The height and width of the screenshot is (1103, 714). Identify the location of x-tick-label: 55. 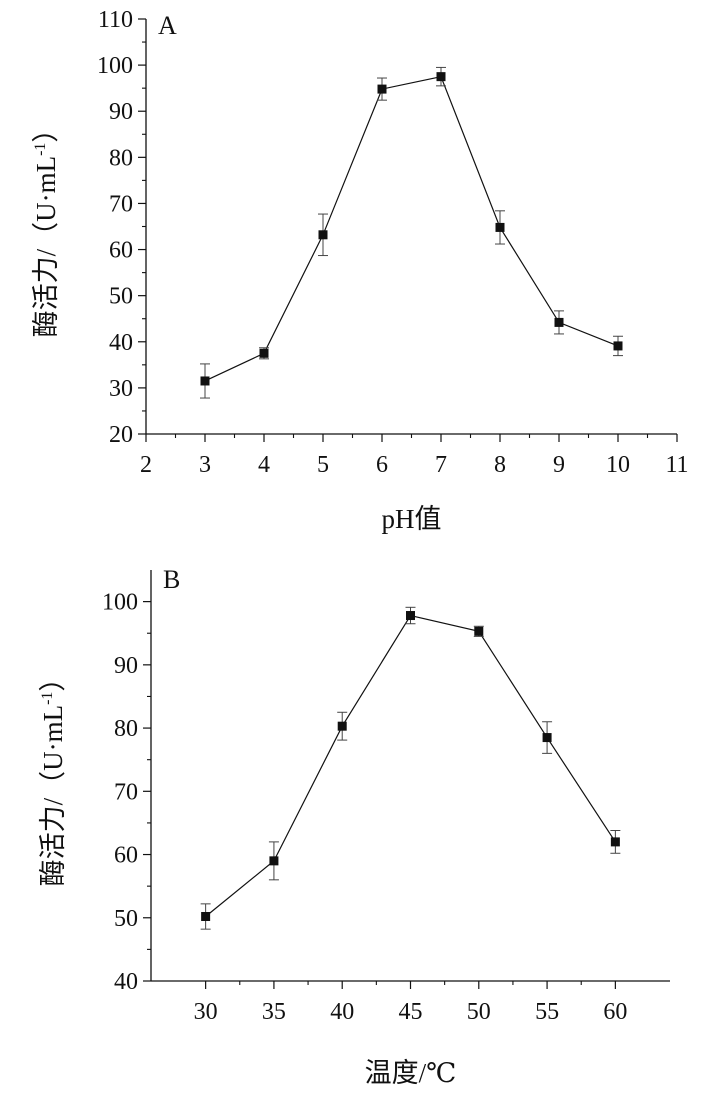
(547, 1012).